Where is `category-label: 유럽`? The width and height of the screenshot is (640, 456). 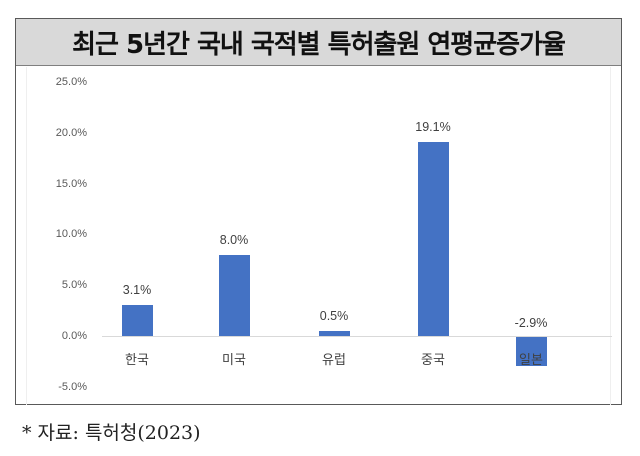
category-label: 유럽 is located at coordinates (334, 360).